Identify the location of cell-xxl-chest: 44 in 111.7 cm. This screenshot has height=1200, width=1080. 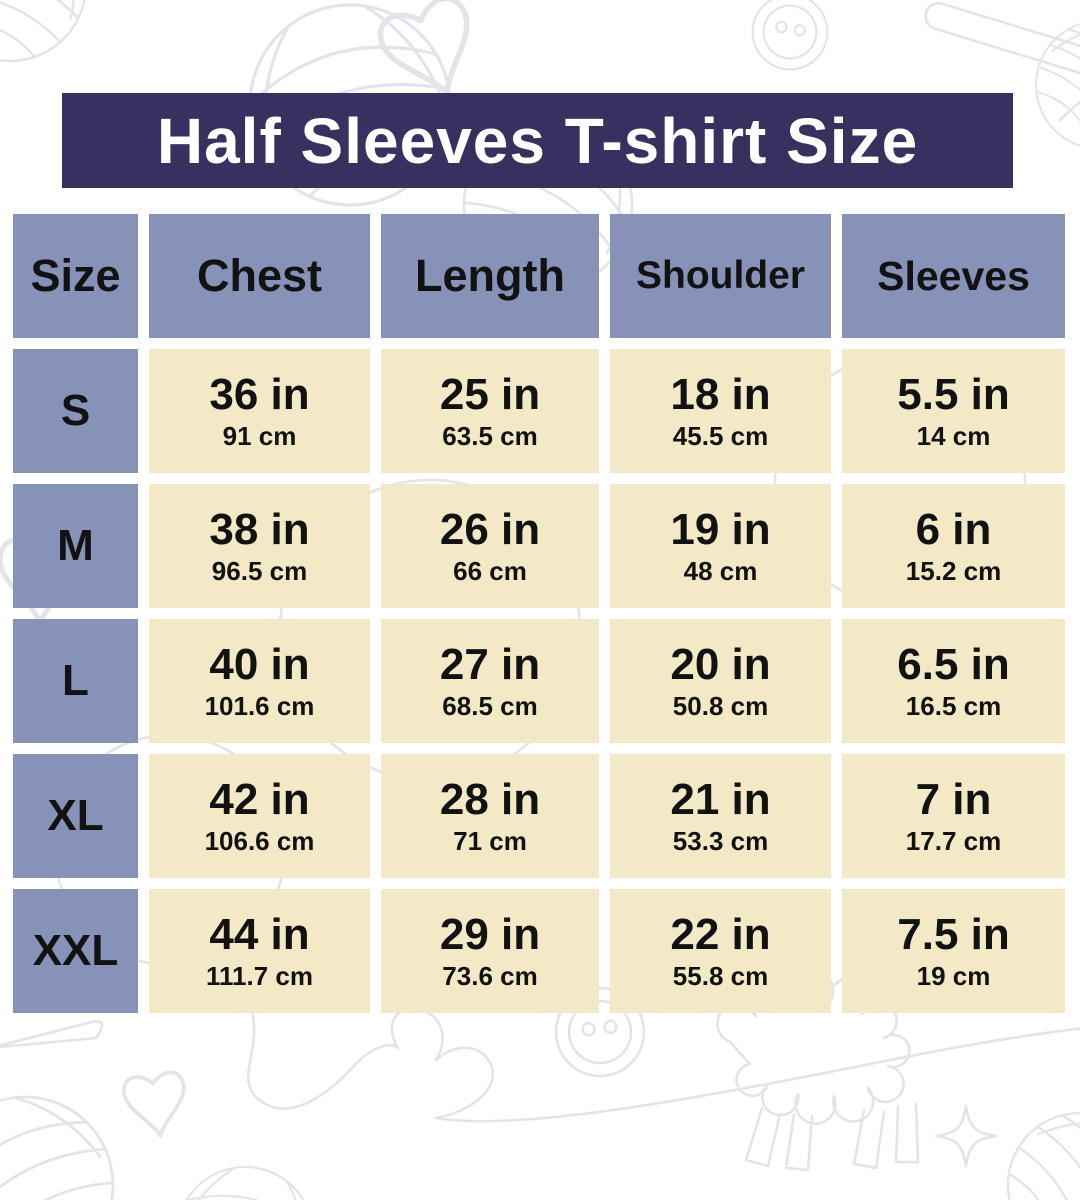
(259, 951).